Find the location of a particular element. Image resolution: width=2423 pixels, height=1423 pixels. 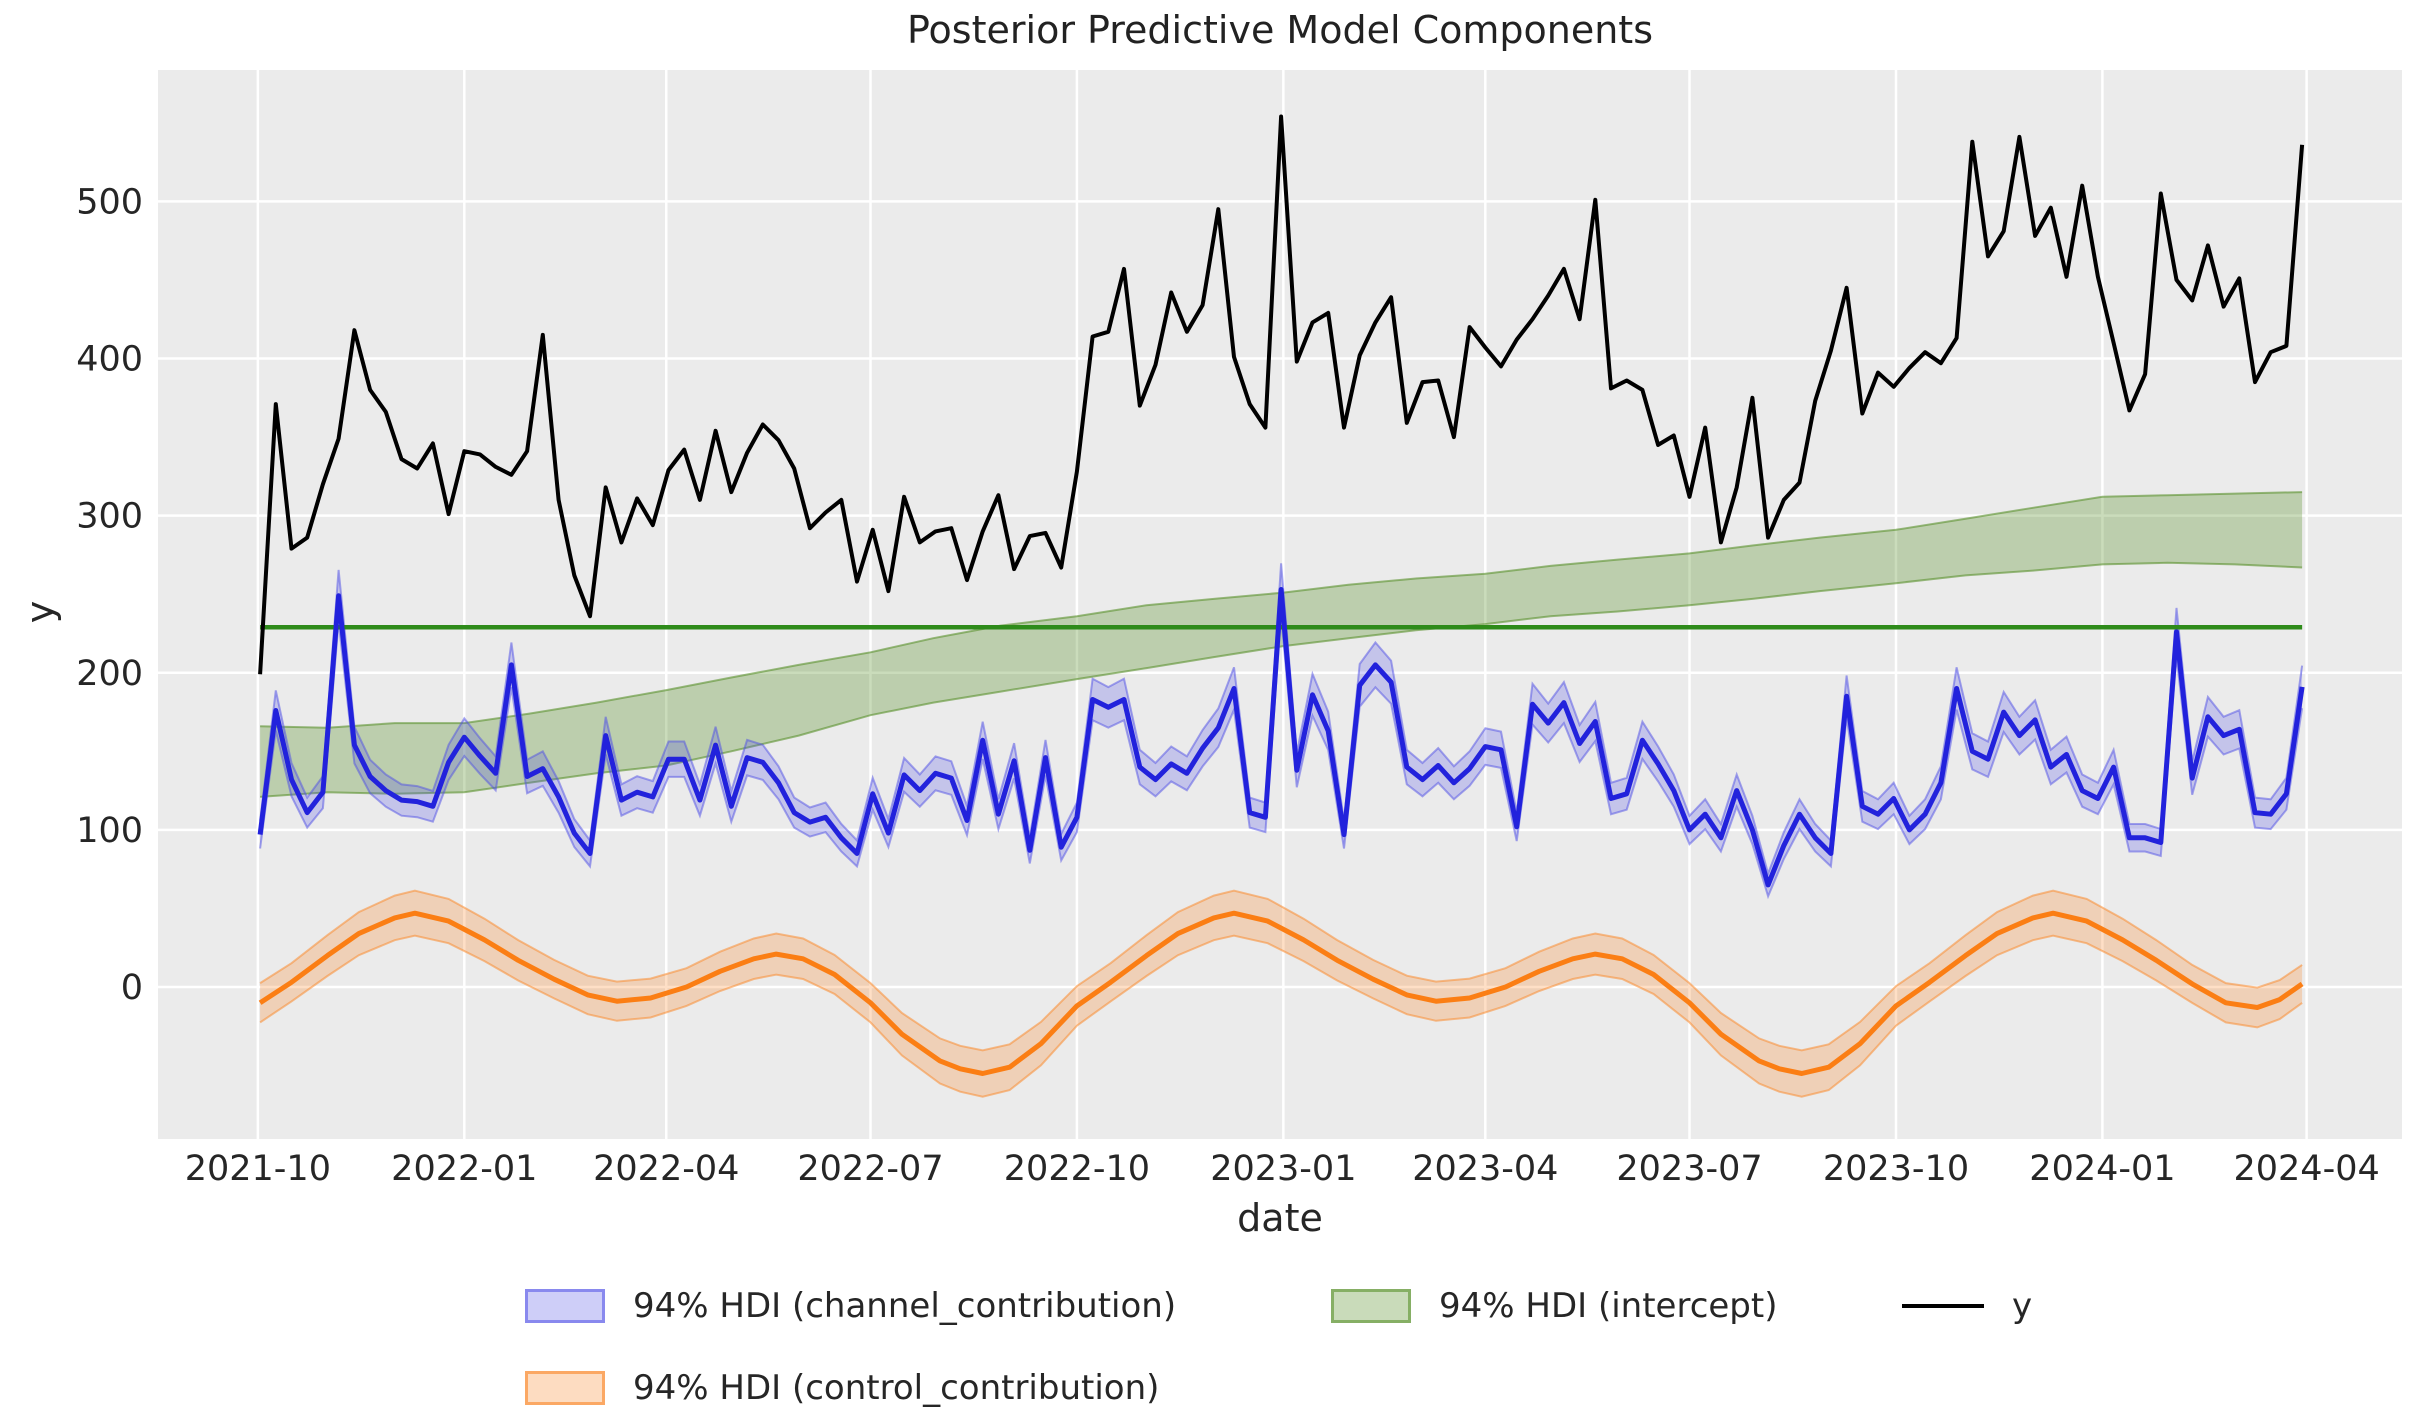

channel-hdi-swatch-icon is located at coordinates (565, 1306).